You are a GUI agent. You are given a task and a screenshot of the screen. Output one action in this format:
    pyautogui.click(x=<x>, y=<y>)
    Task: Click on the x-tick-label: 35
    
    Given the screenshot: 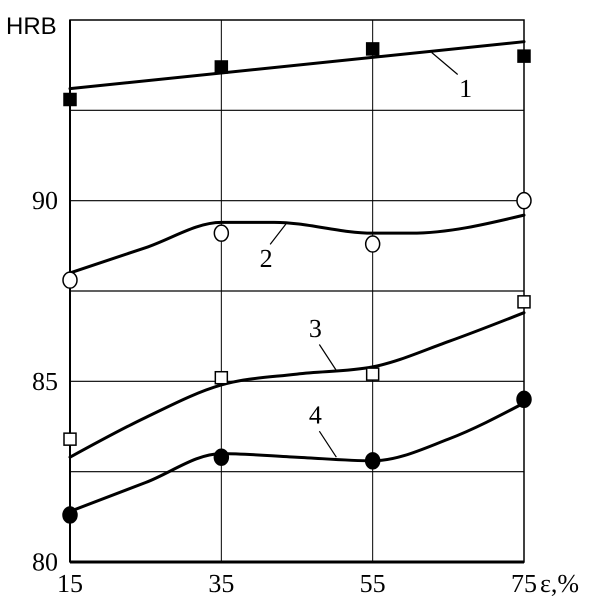 What is the action you would take?
    pyautogui.click(x=221, y=583)
    